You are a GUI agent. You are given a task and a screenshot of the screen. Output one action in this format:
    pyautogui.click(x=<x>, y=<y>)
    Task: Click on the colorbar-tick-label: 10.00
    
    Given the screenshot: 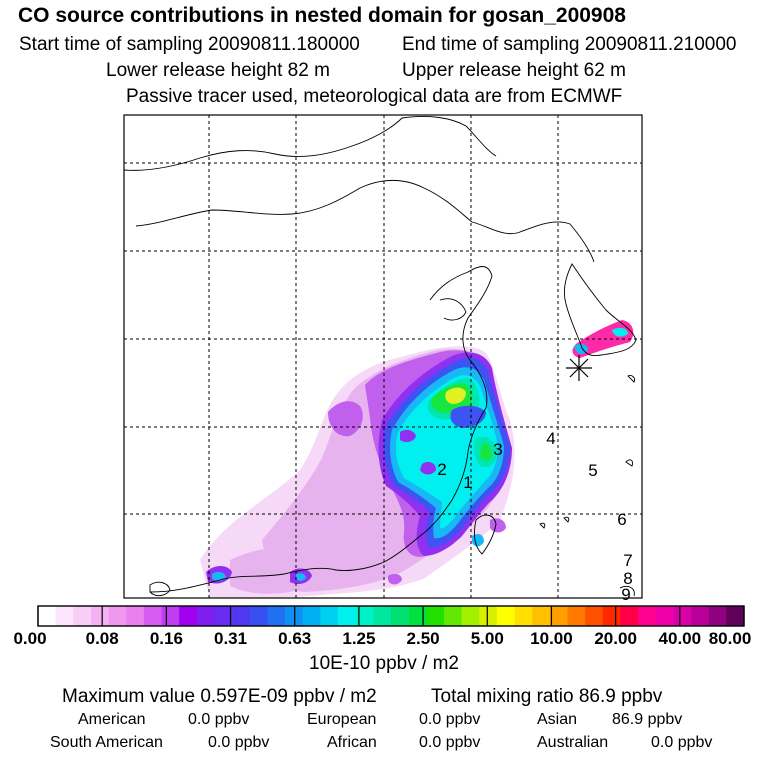 What is the action you would take?
    pyautogui.click(x=551, y=638)
    